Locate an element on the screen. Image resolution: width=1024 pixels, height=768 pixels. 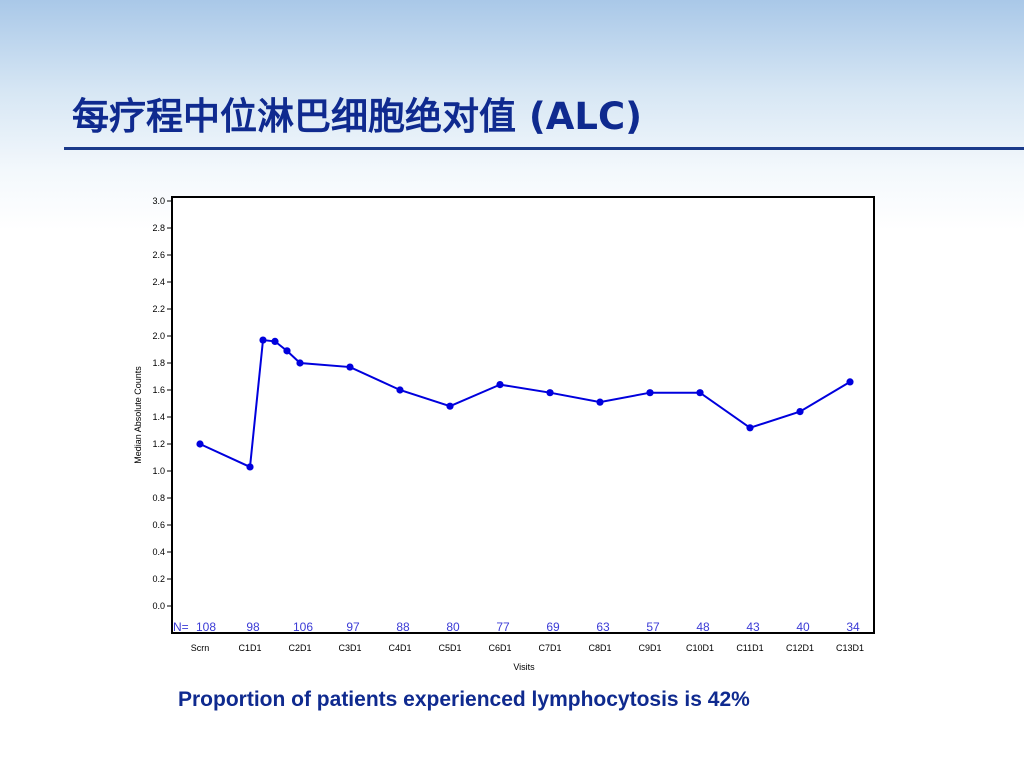
x-tick-label: Scrn is located at coordinates (200, 648).